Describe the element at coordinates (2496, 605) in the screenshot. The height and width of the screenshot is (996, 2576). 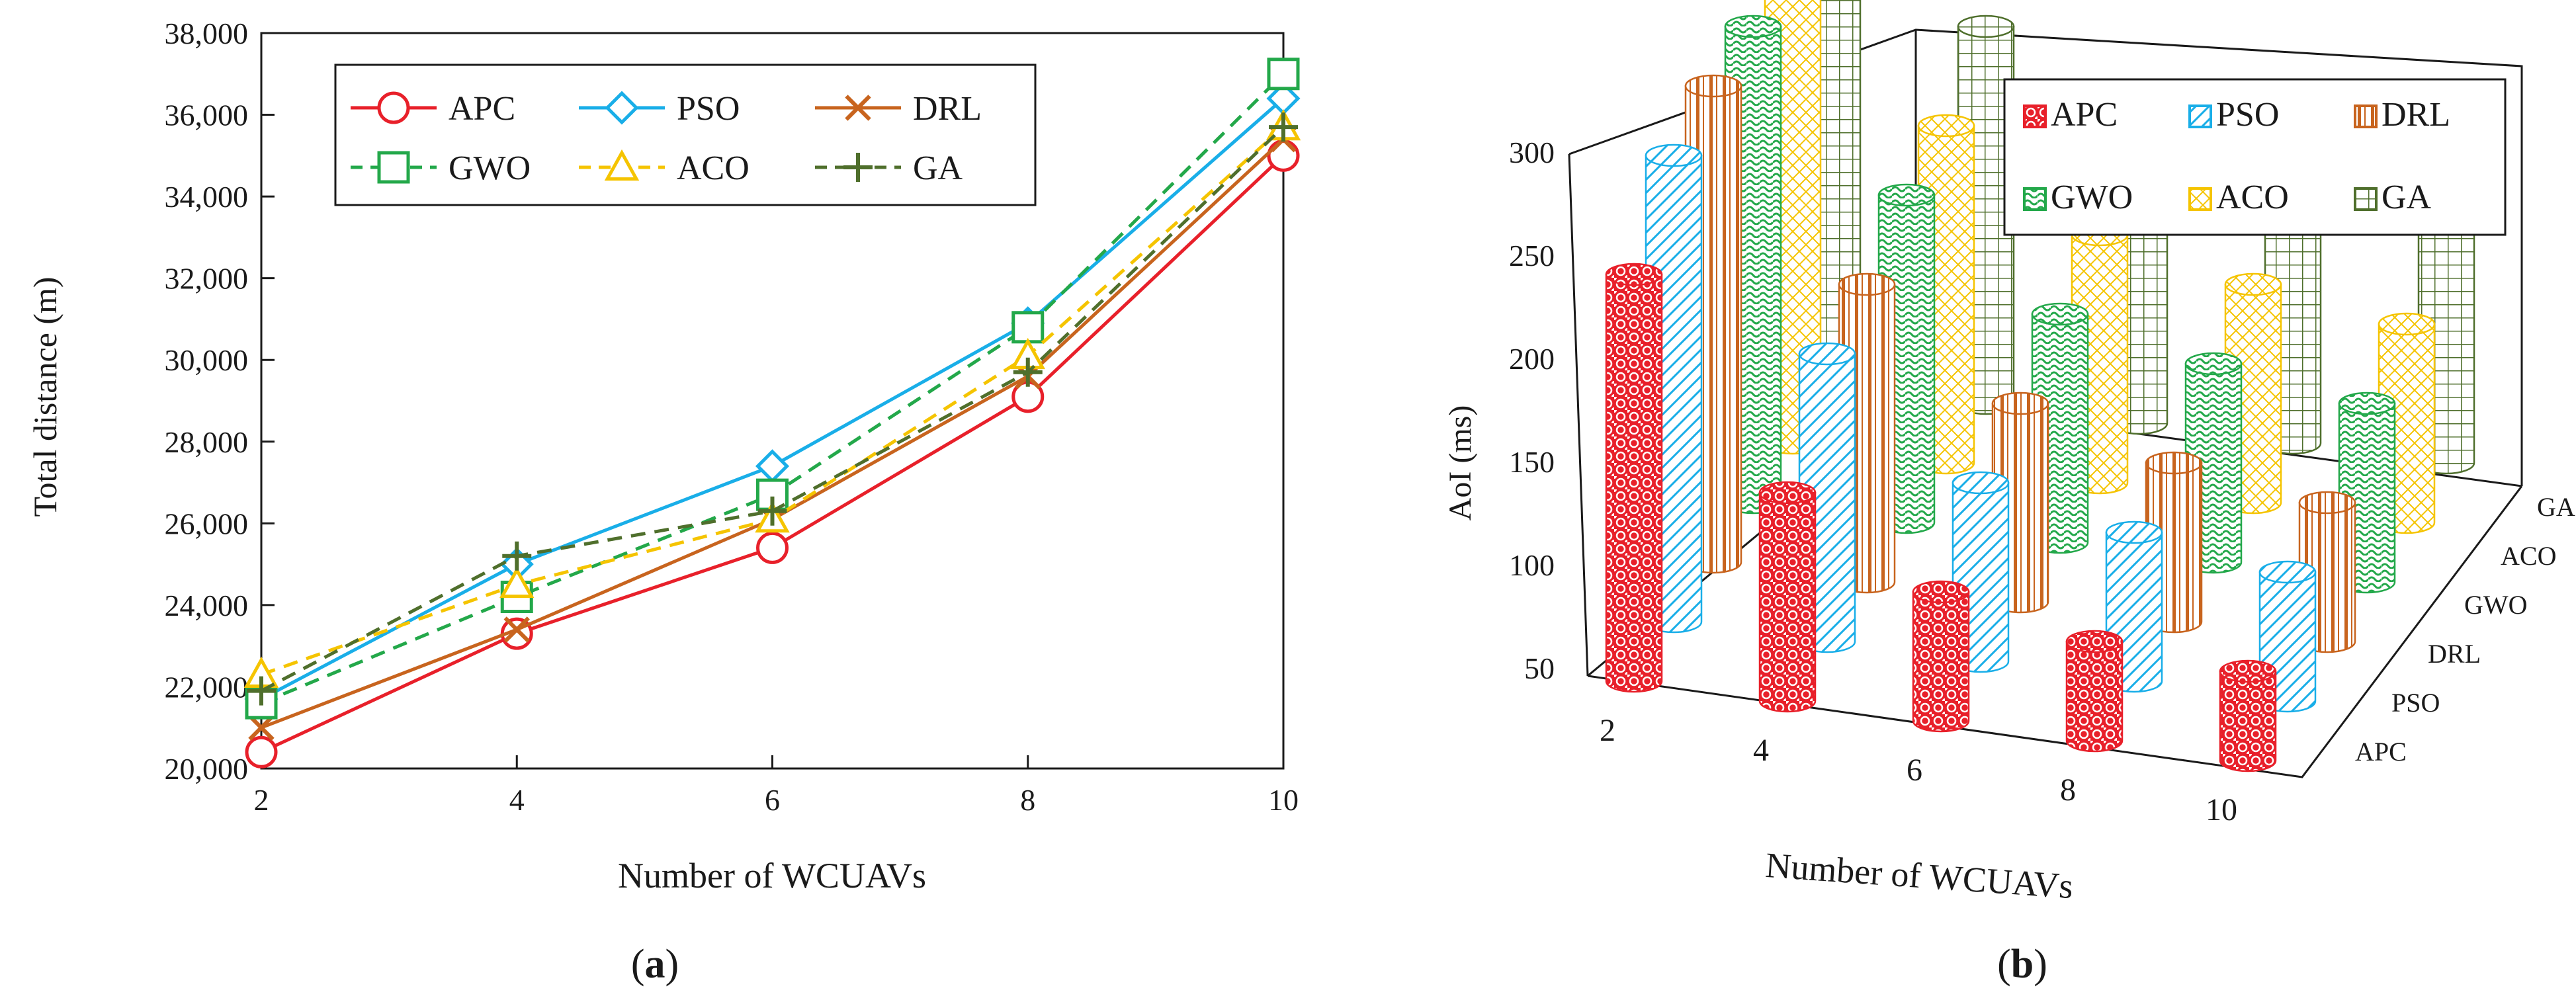
I see `depth-tick-label: GWO` at that location.